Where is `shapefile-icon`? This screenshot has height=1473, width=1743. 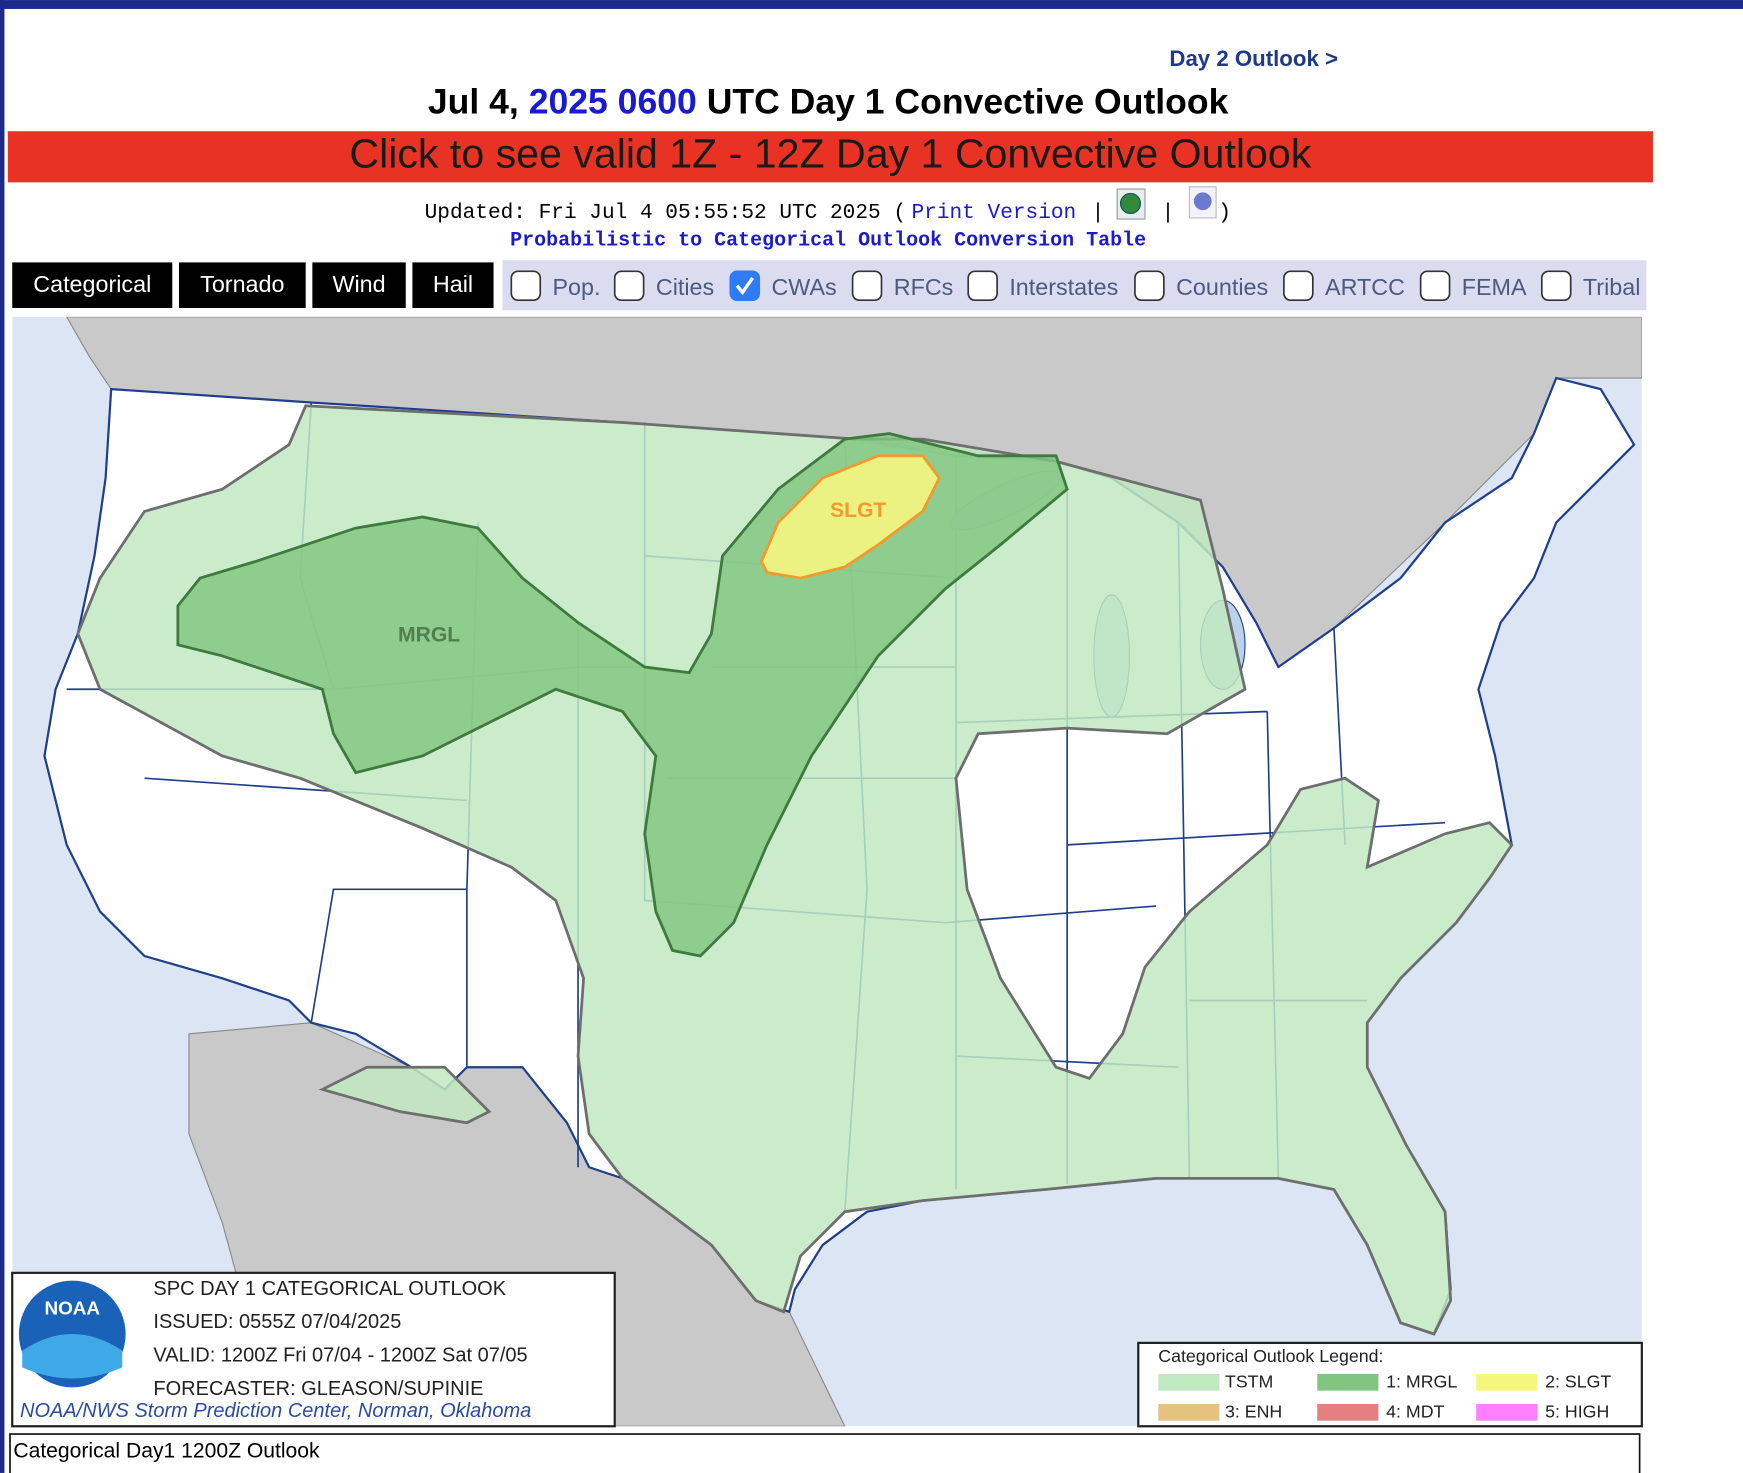
shapefile-icon is located at coordinates (1202, 202).